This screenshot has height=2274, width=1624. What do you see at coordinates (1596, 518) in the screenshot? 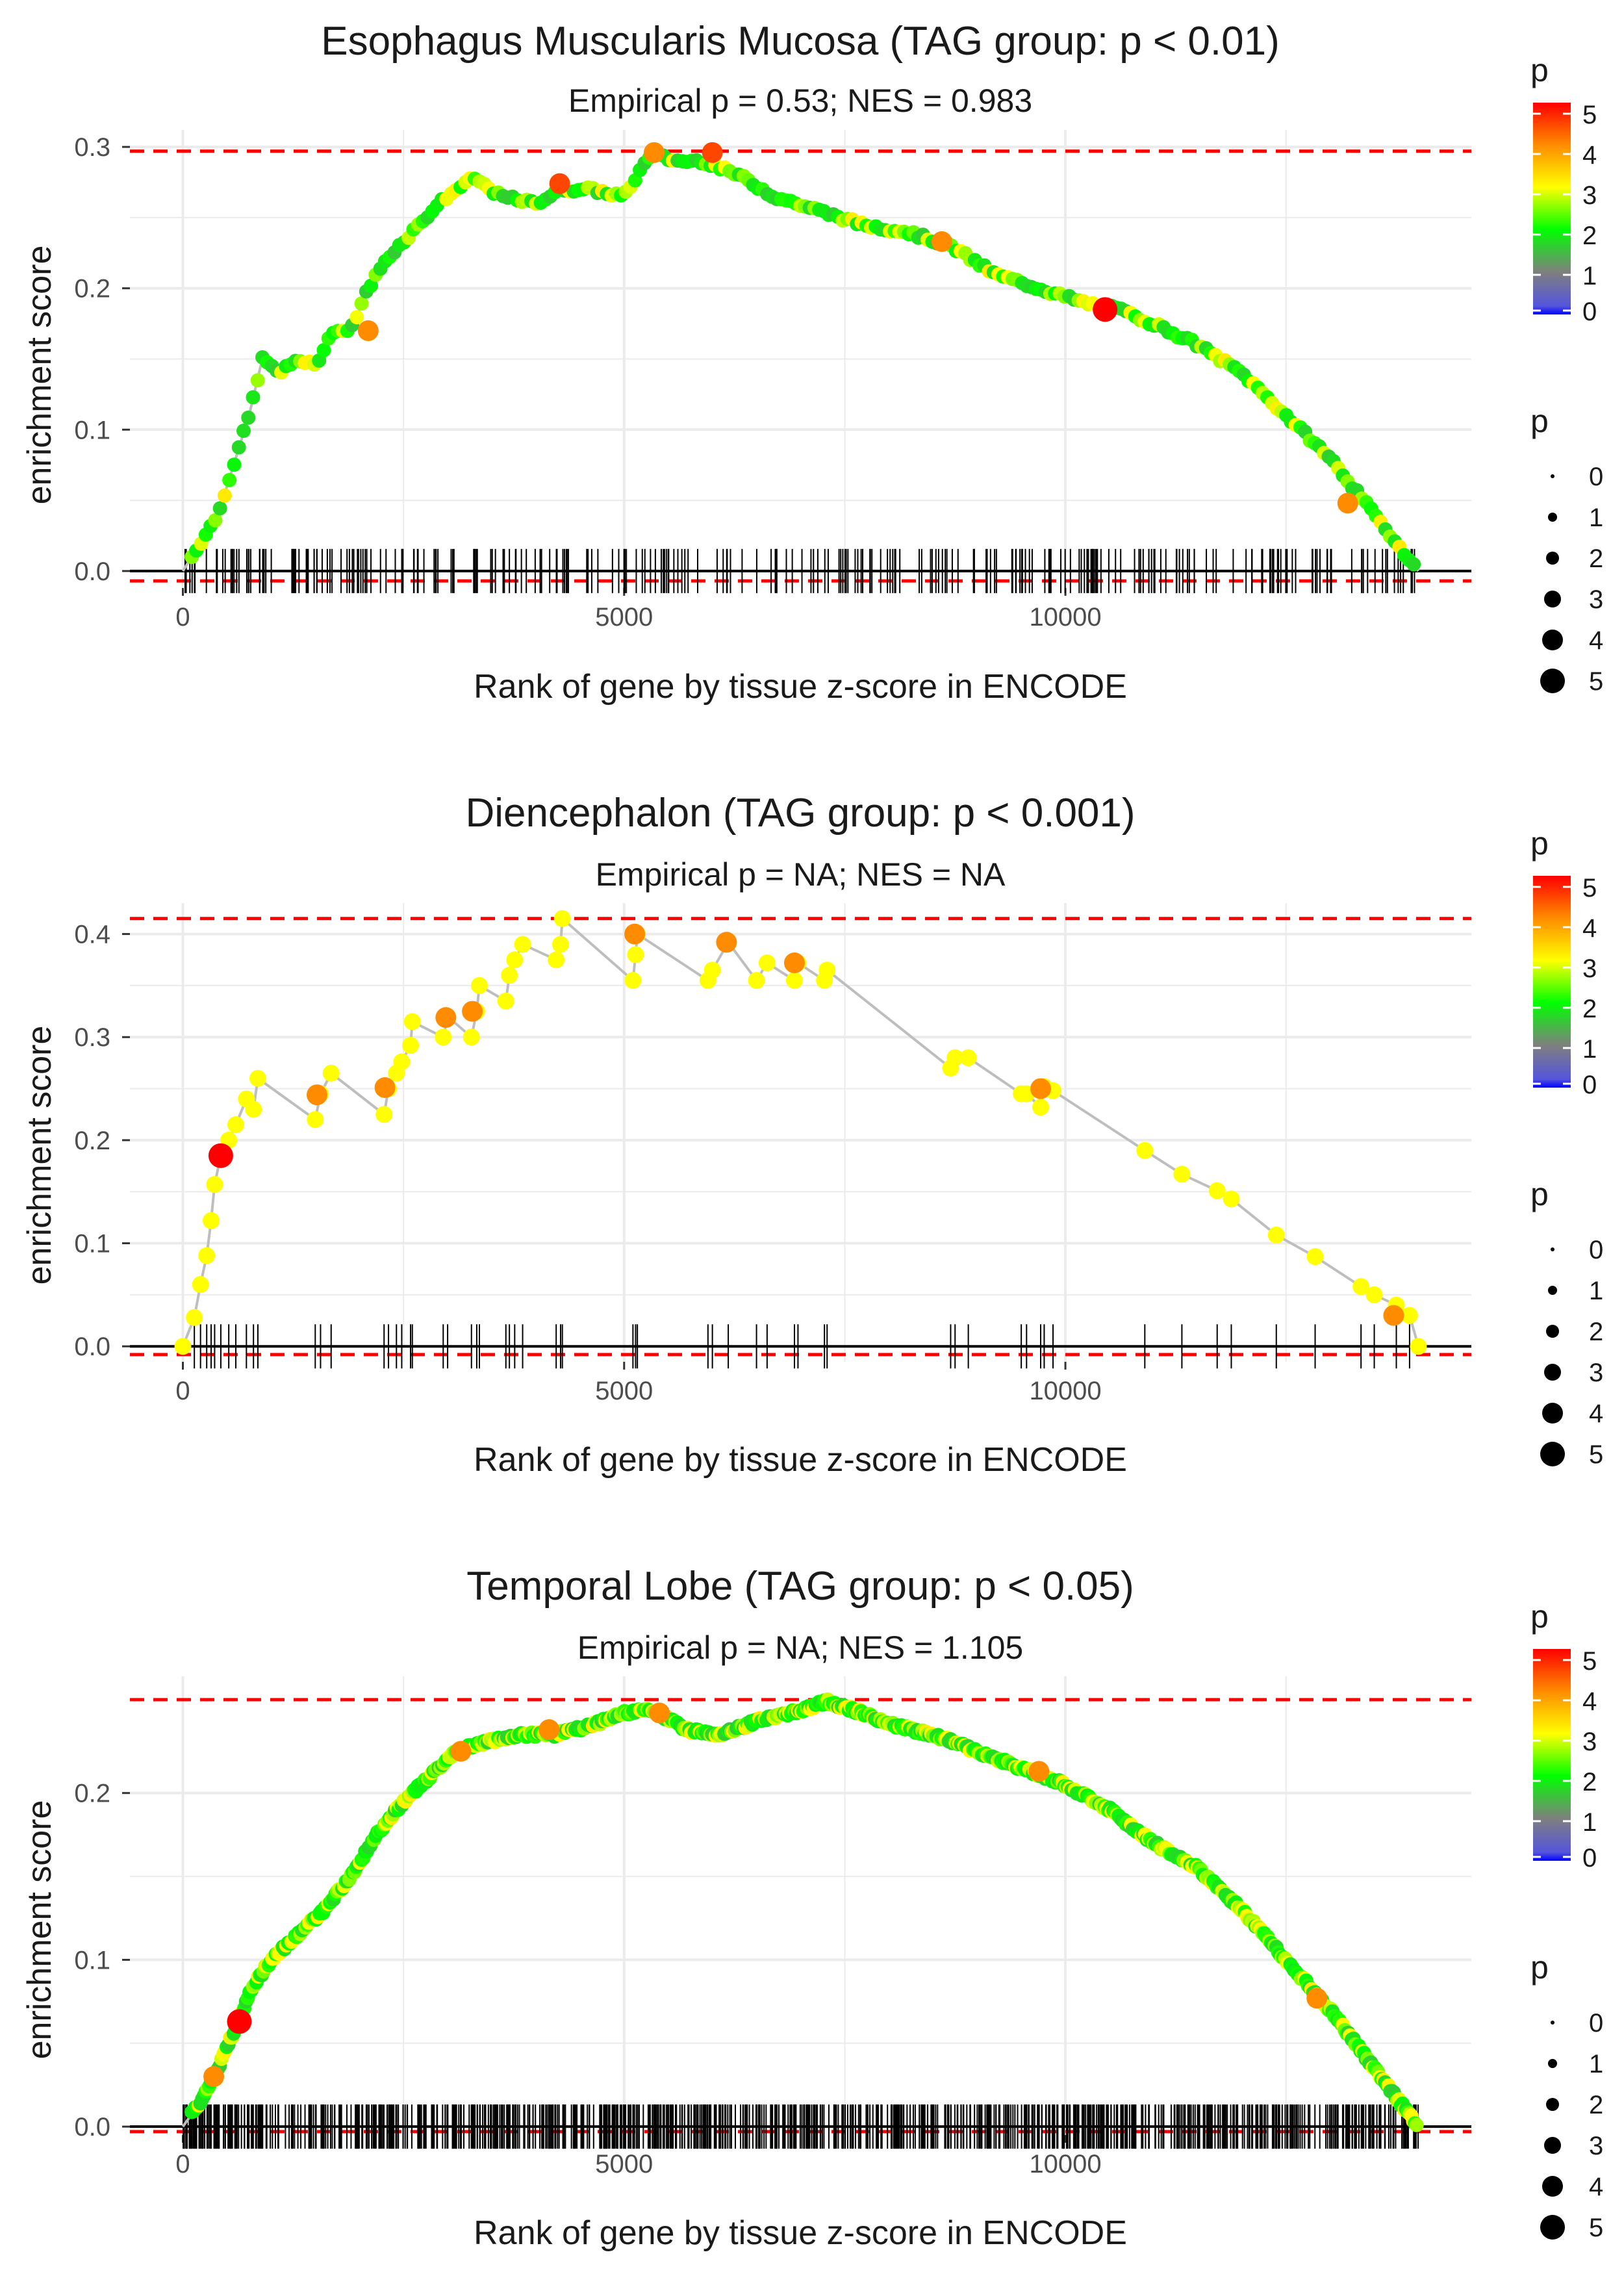
I see `panel-1-size-label-1: 1` at bounding box center [1596, 518].